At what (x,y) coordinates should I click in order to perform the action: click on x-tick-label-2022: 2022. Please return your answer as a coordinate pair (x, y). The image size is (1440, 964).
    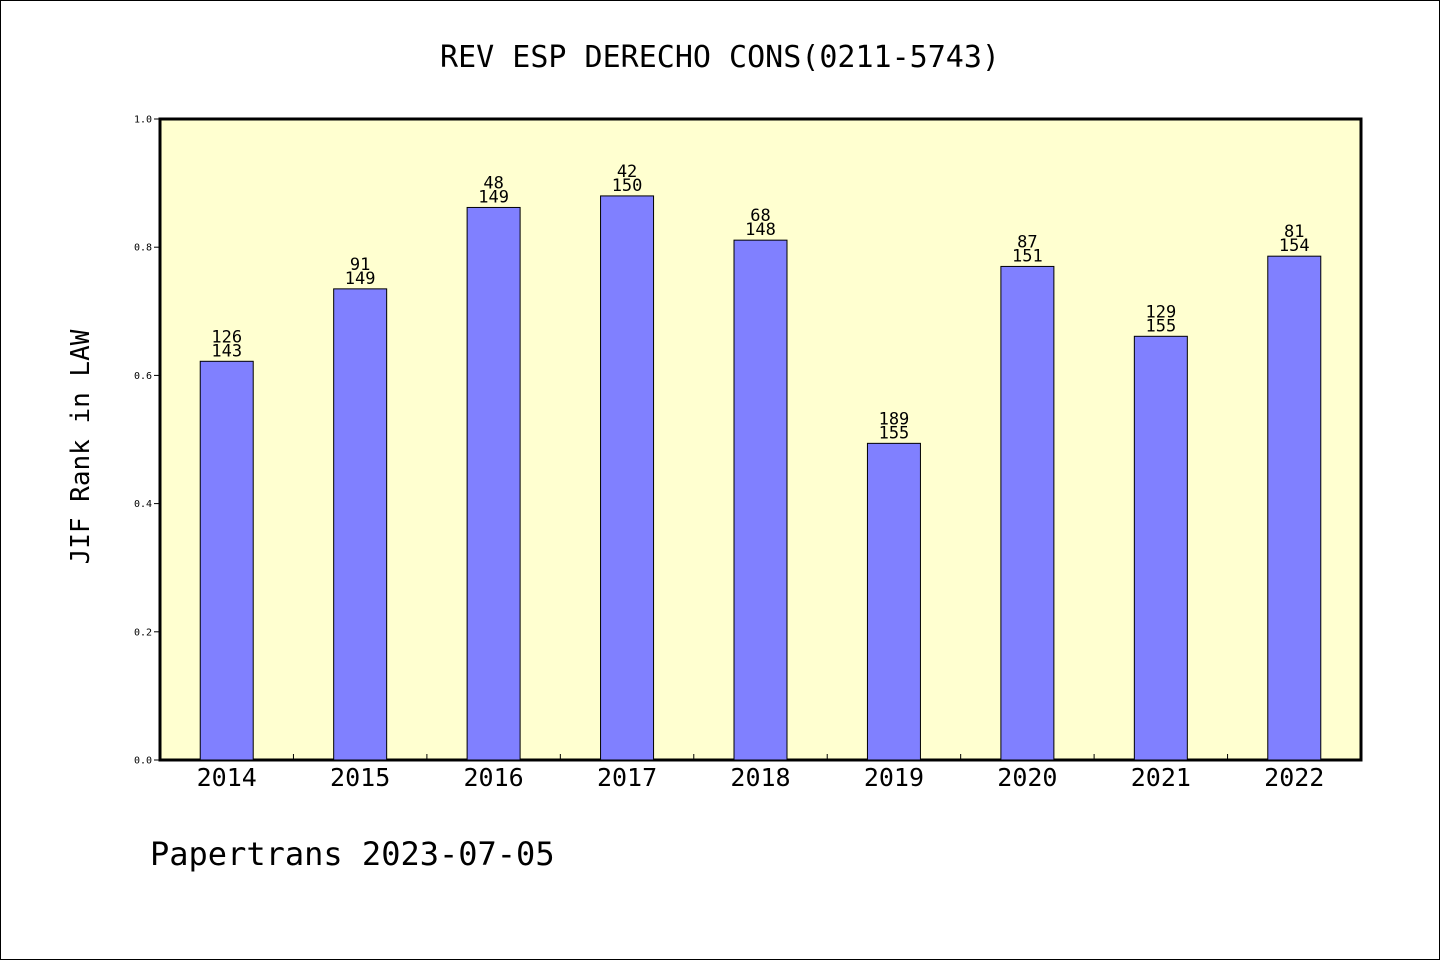
    Looking at the image, I should click on (1294, 777).